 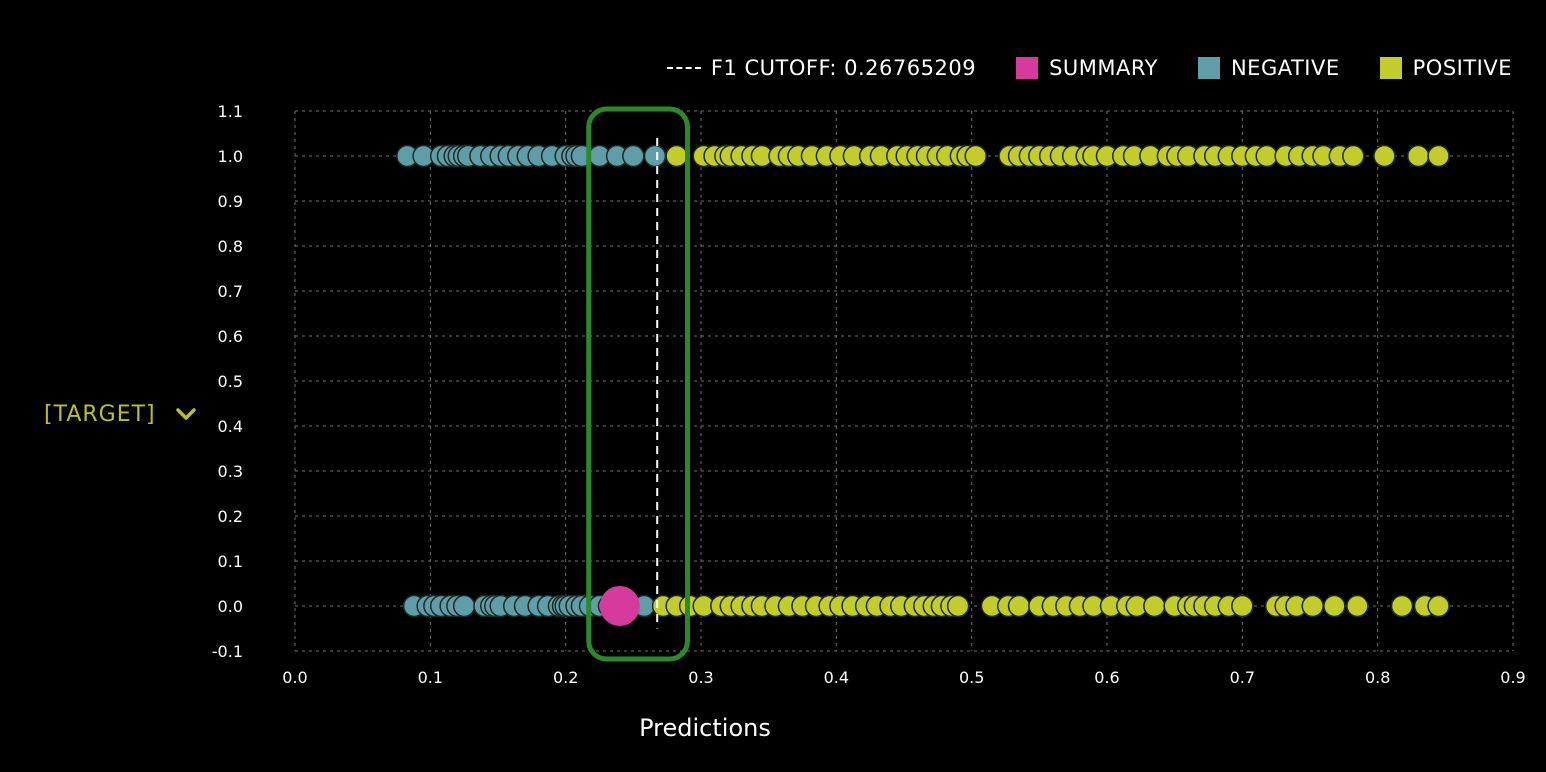 What do you see at coordinates (230, 426) in the screenshot?
I see `y-tick-label: 0.4` at bounding box center [230, 426].